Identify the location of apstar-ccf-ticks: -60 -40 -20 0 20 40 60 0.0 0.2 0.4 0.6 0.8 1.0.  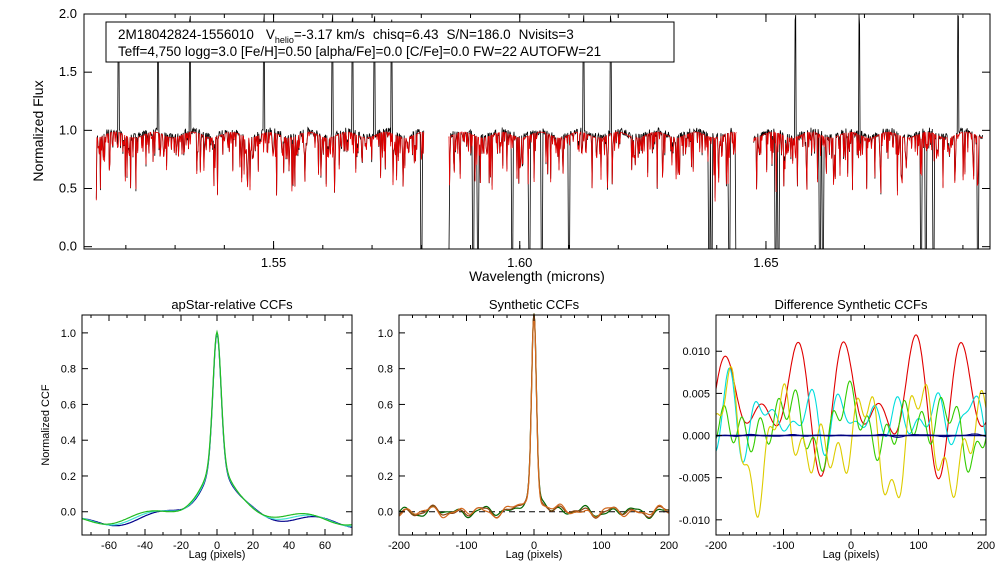
(206, 433).